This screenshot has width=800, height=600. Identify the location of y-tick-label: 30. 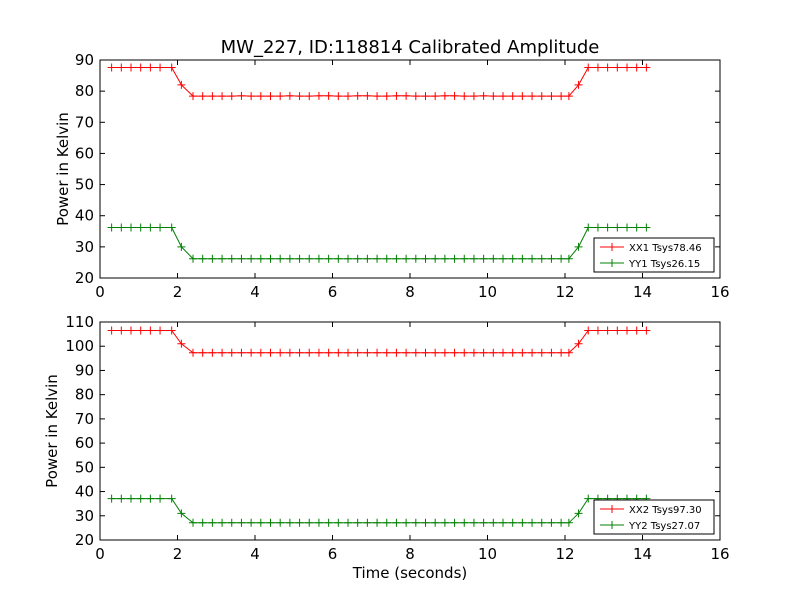
(84, 516).